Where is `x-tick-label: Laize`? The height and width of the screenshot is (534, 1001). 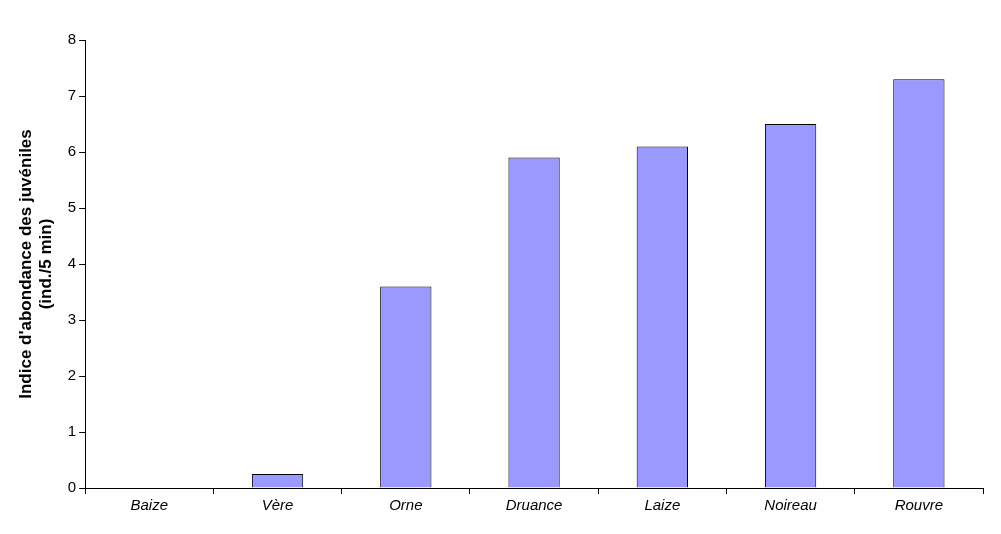
x-tick-label: Laize is located at coordinates (662, 505).